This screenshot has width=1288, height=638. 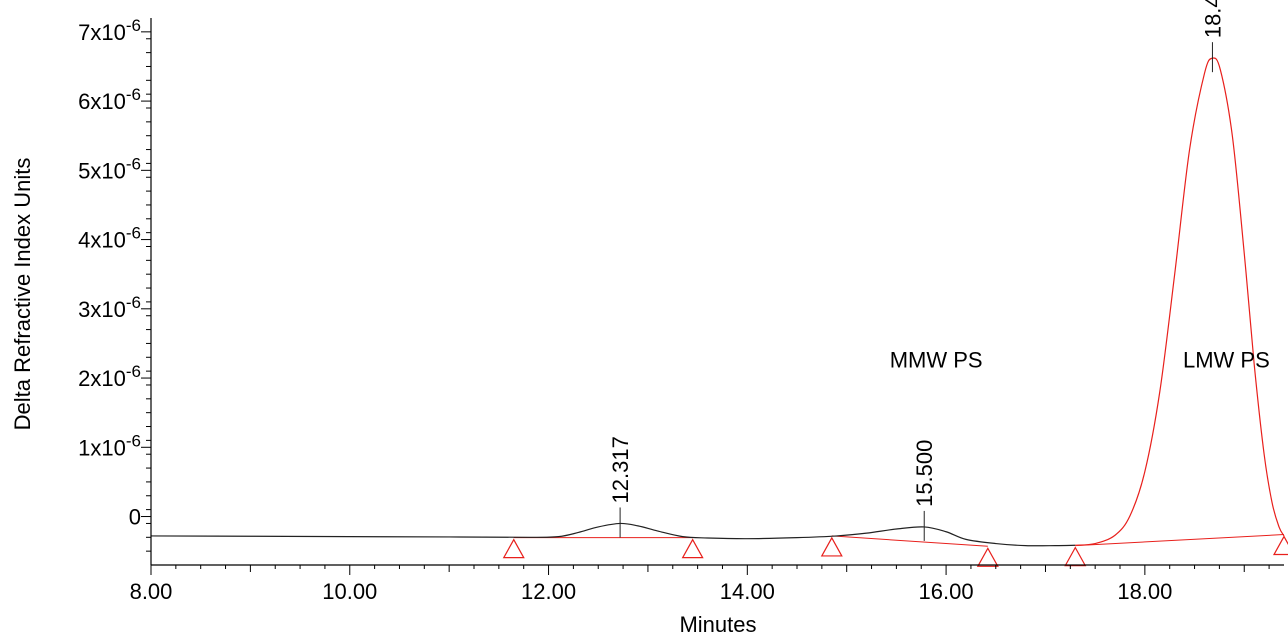 I want to click on x-axis-label: Minutes, so click(x=717, y=624).